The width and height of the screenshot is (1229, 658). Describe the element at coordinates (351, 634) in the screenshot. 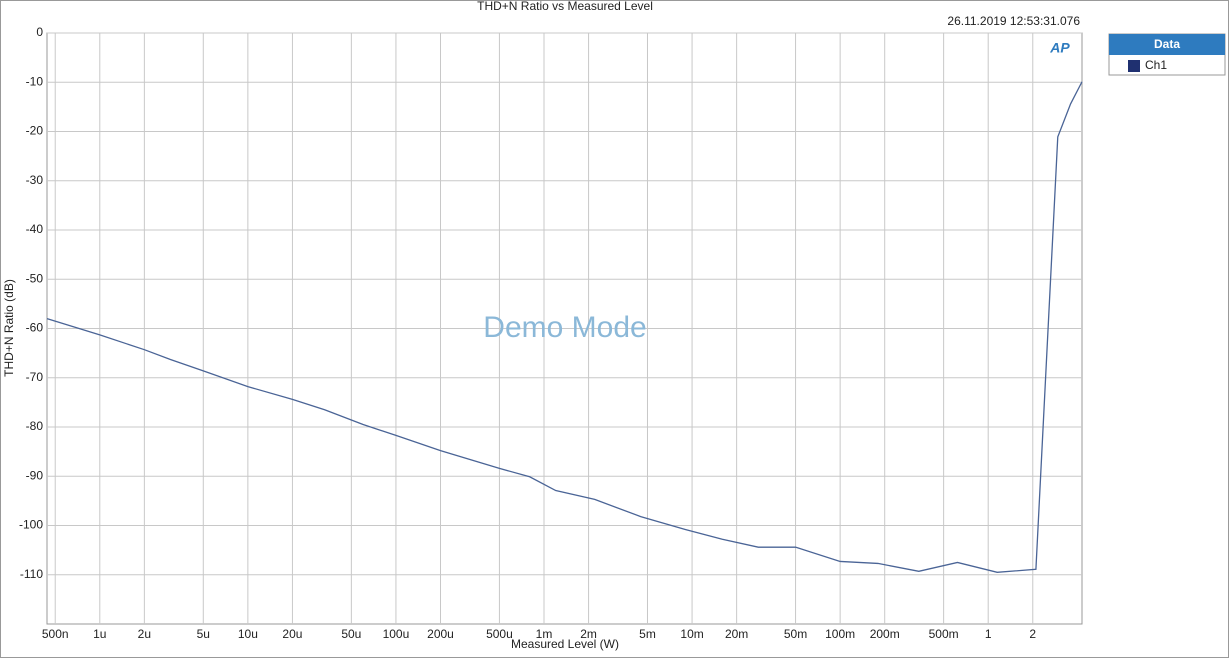

I see `x-tick-label: 50u` at that location.